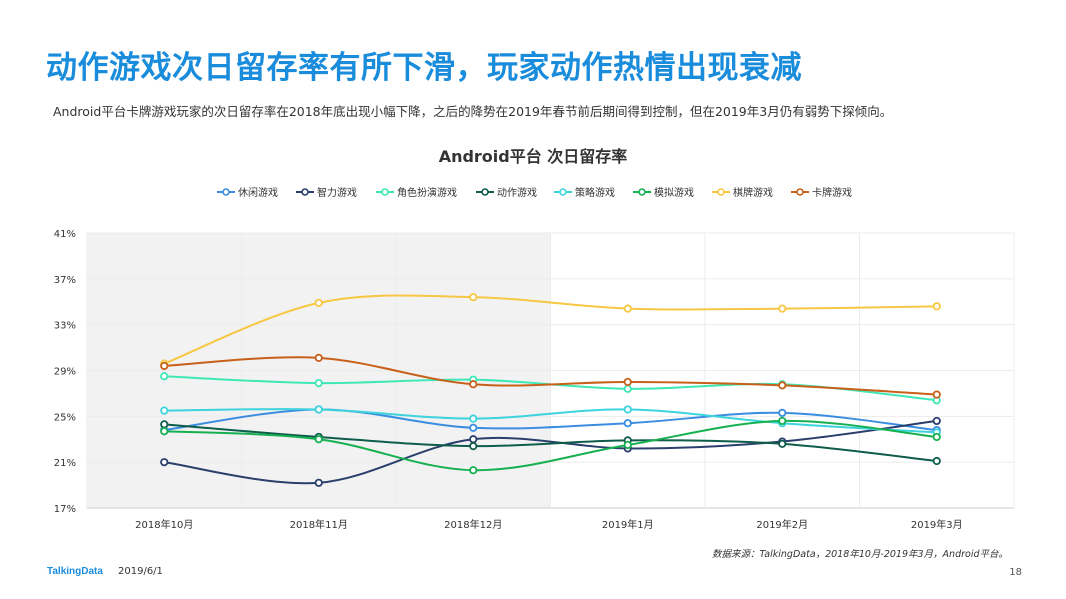  I want to click on legend-label: 卡牌游戏, so click(832, 192).